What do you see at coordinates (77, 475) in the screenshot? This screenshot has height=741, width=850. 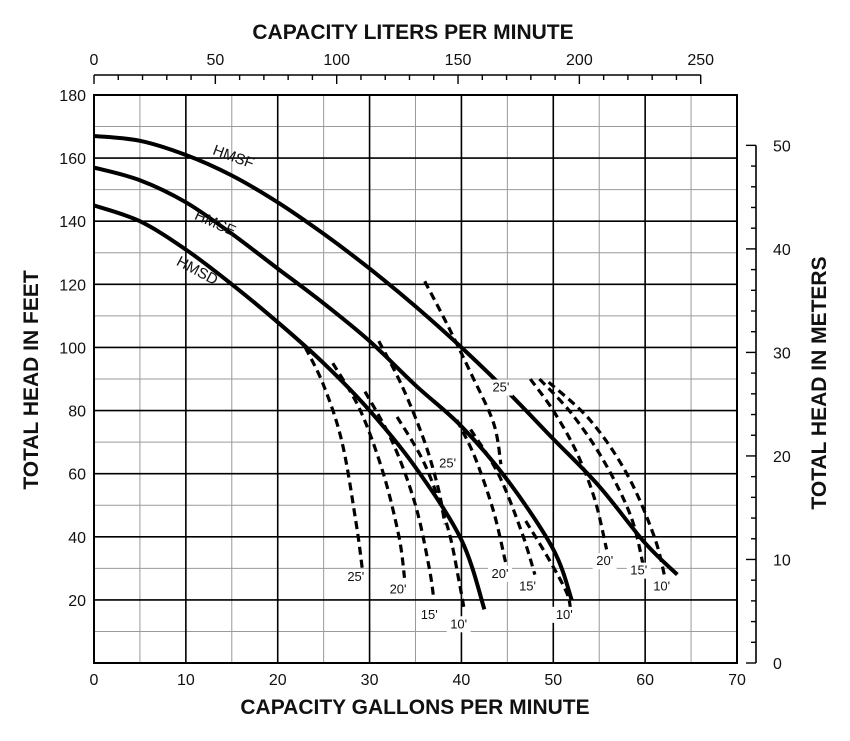 I see `y-left-tick-label: 60` at bounding box center [77, 475].